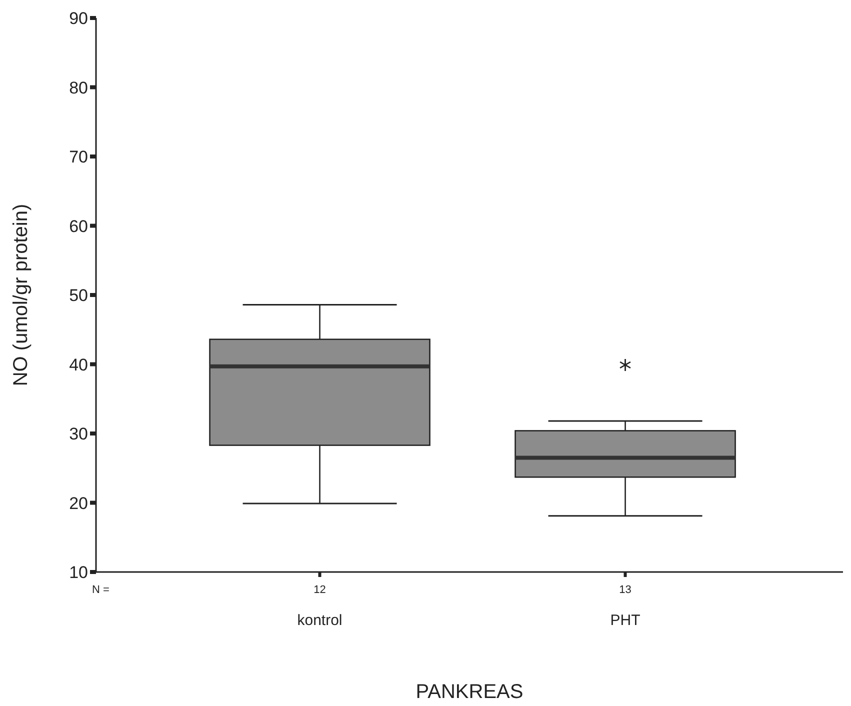 The height and width of the screenshot is (706, 851). Describe the element at coordinates (470, 692) in the screenshot. I see `x-axis-title: PANKREAS` at that location.